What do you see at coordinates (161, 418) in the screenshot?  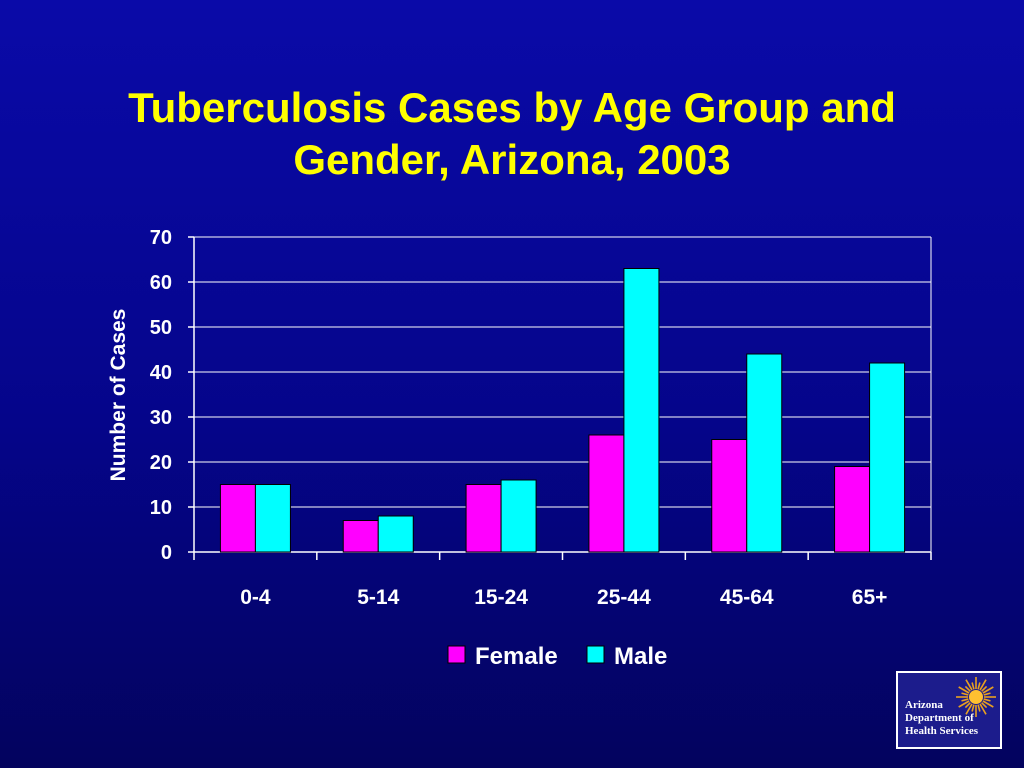 I see `y-tick-label: 30` at bounding box center [161, 418].